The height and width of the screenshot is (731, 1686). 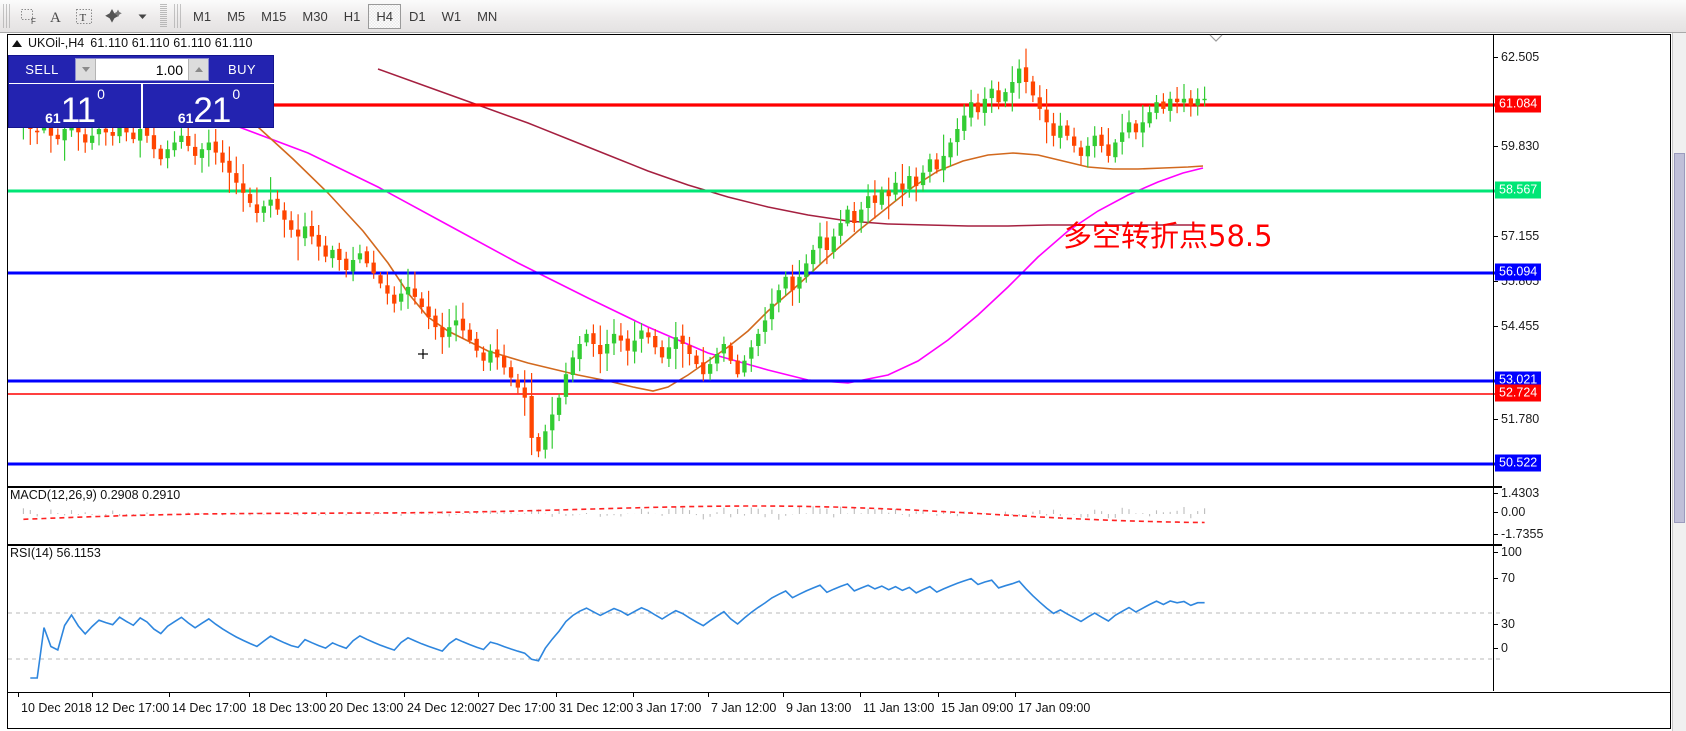 What do you see at coordinates (7, 16) in the screenshot?
I see `toolbar-drag-handle` at bounding box center [7, 16].